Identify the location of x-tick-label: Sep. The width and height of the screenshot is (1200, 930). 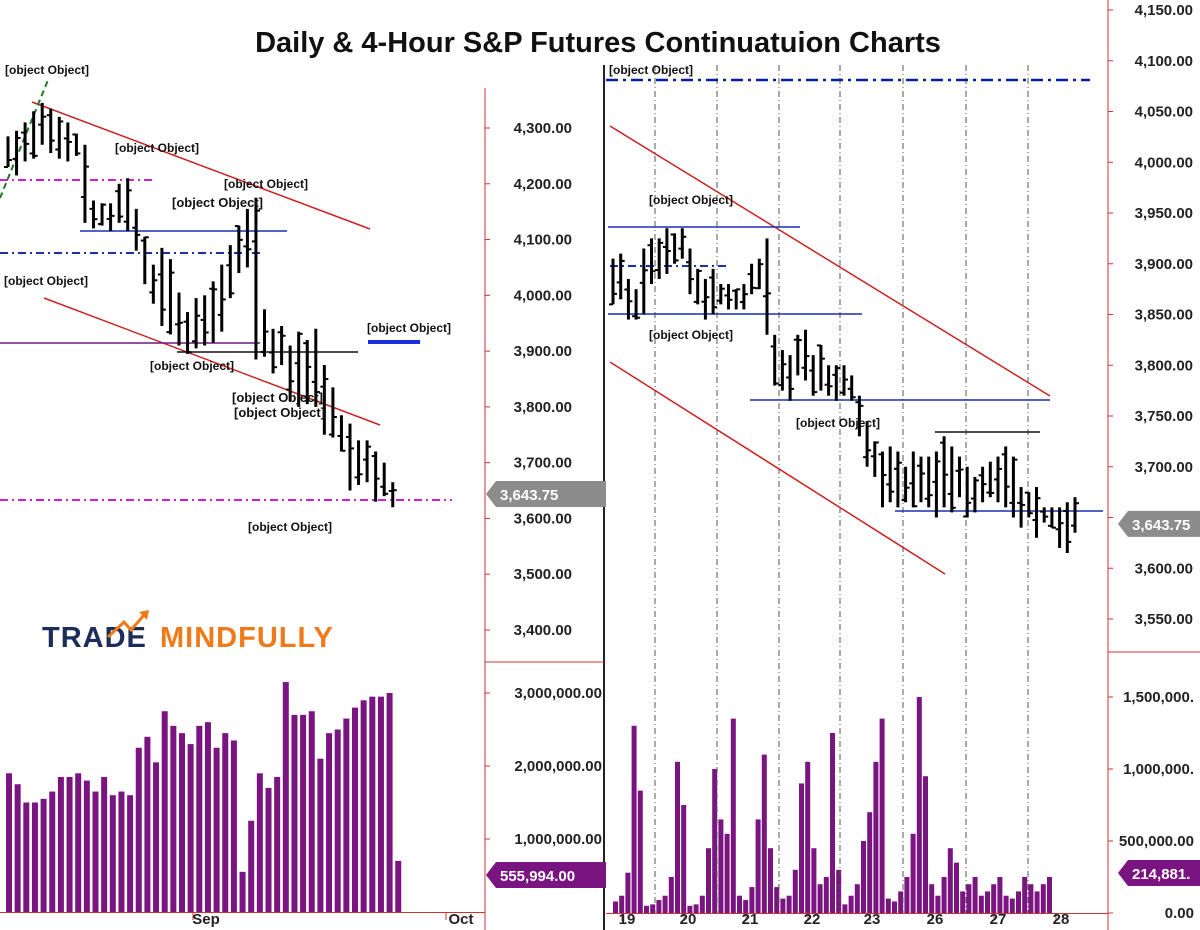
(206, 919).